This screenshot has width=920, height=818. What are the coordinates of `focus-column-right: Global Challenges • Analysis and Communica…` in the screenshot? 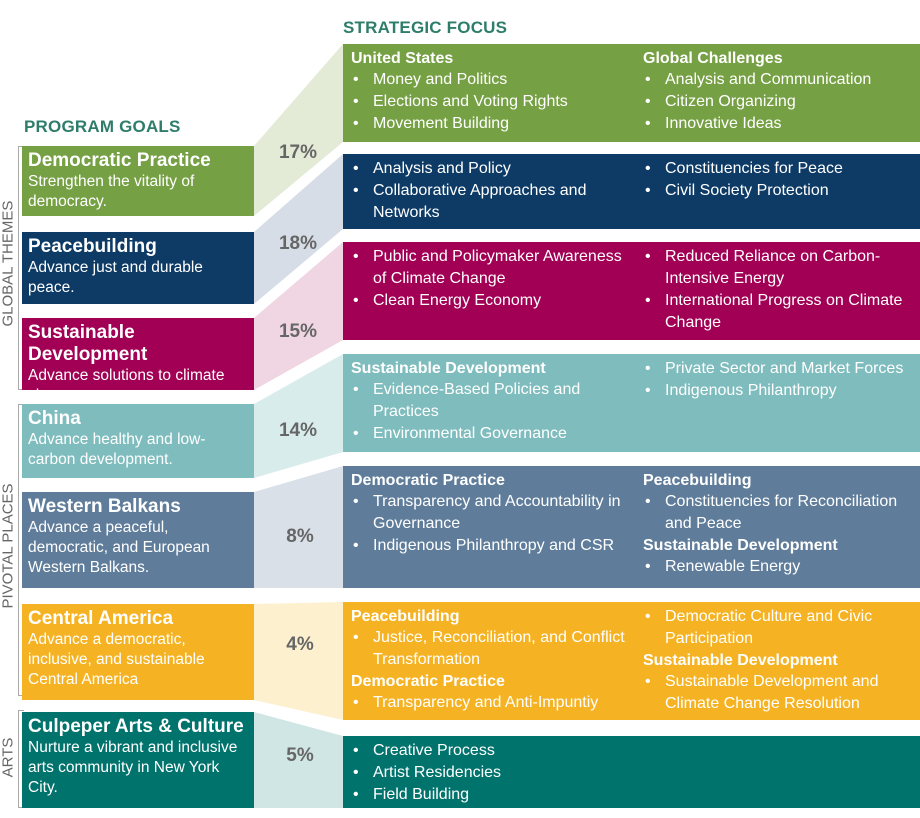 It's located at (779, 91).